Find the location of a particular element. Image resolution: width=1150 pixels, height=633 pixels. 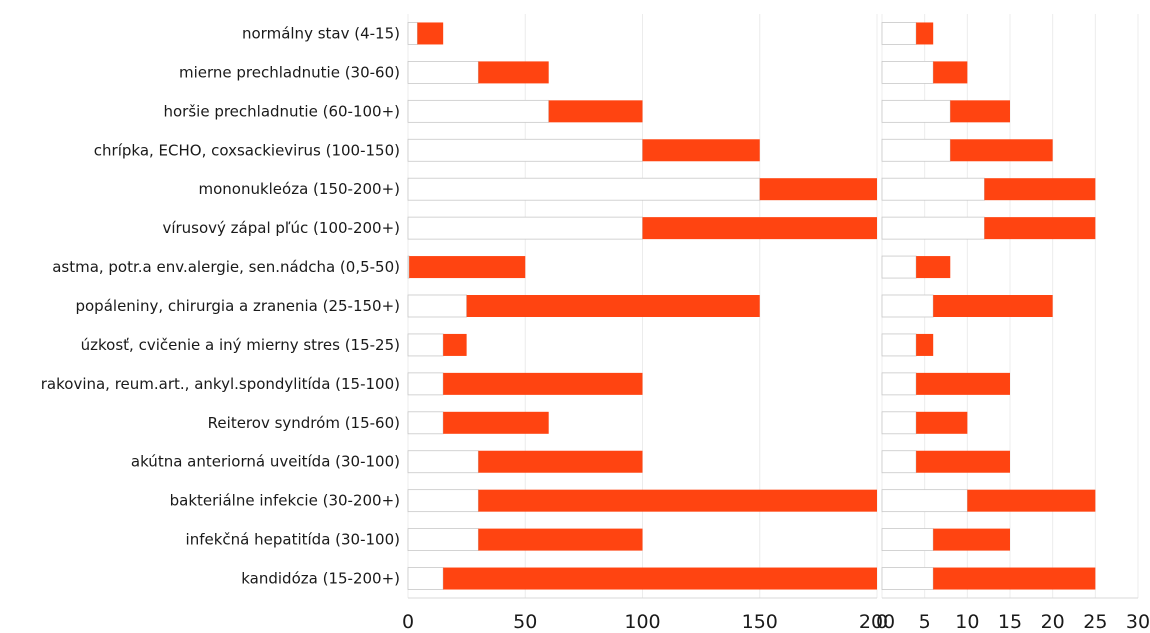

left-x-tick-label-1: 50 is located at coordinates (525, 622).